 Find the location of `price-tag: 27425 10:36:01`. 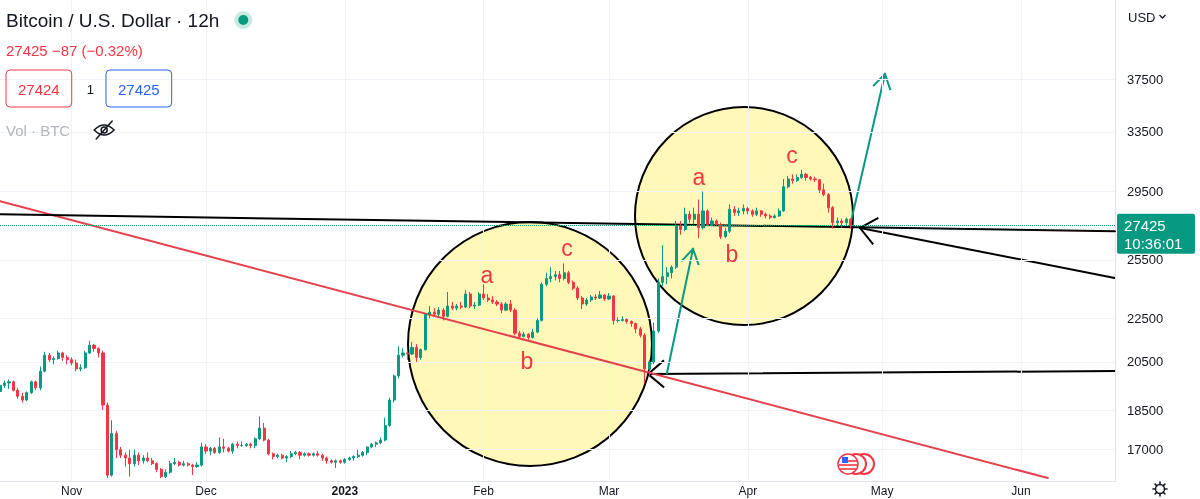

price-tag: 27425 10:36:01 is located at coordinates (1156, 233).